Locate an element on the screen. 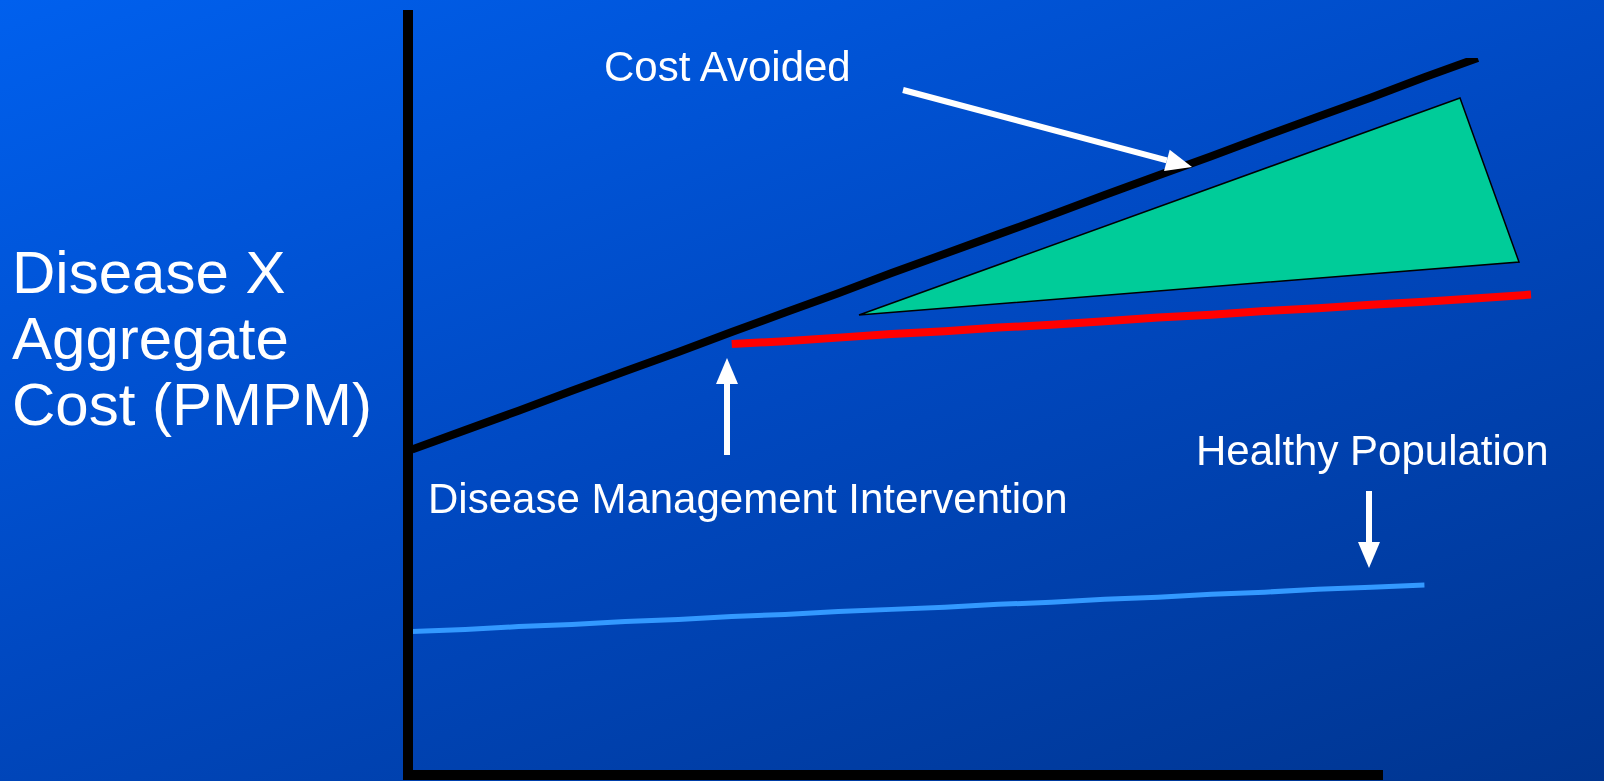 This screenshot has height=781, width=1604. y-axis-title: Disease X Aggregate Cost (PMPM) is located at coordinates (192, 338).